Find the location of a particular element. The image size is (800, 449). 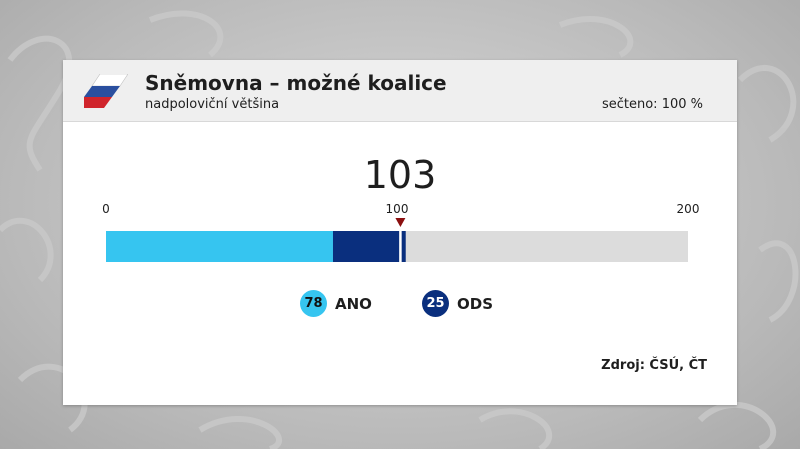

party-label: ODS is located at coordinates (475, 303).